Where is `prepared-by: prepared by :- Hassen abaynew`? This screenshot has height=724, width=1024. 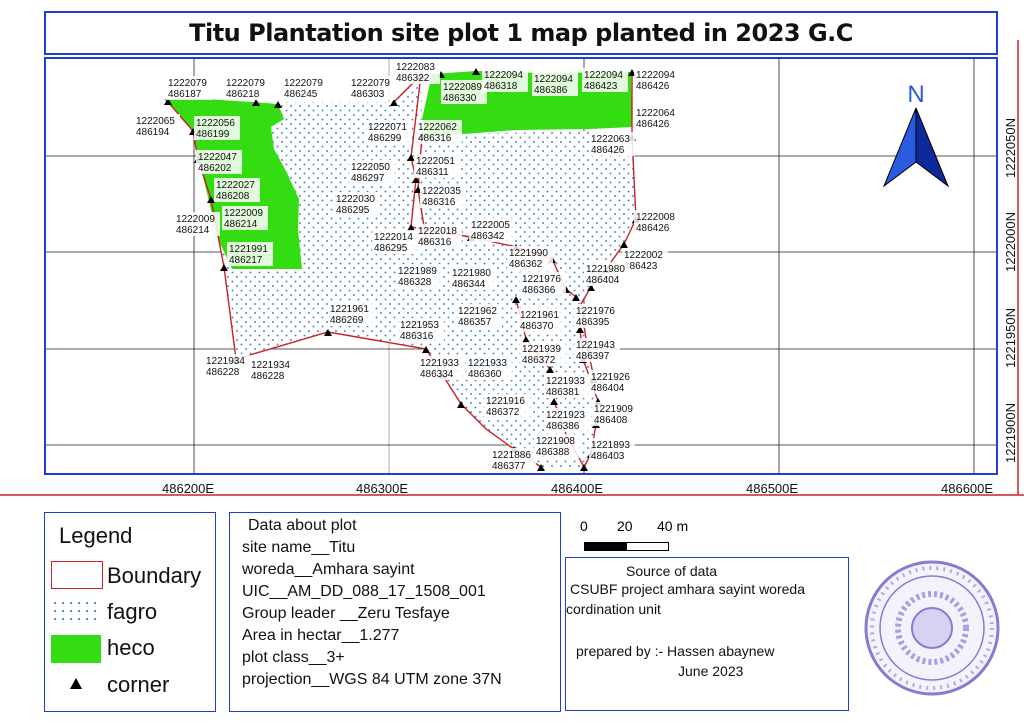
prepared-by: prepared by :- Hassen abaynew is located at coordinates (675, 651).